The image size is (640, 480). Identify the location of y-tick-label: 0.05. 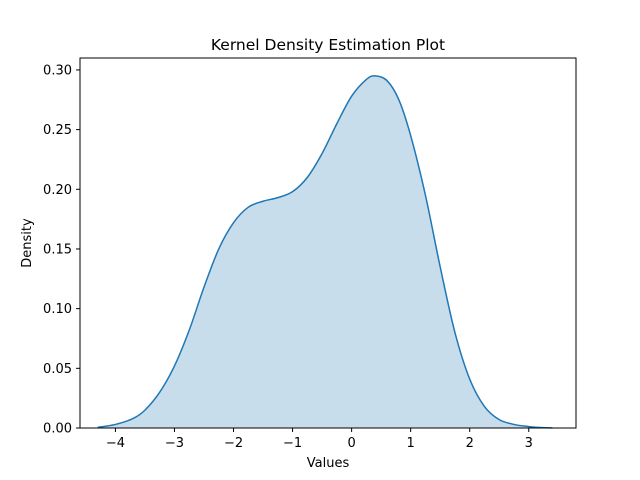
(57, 369).